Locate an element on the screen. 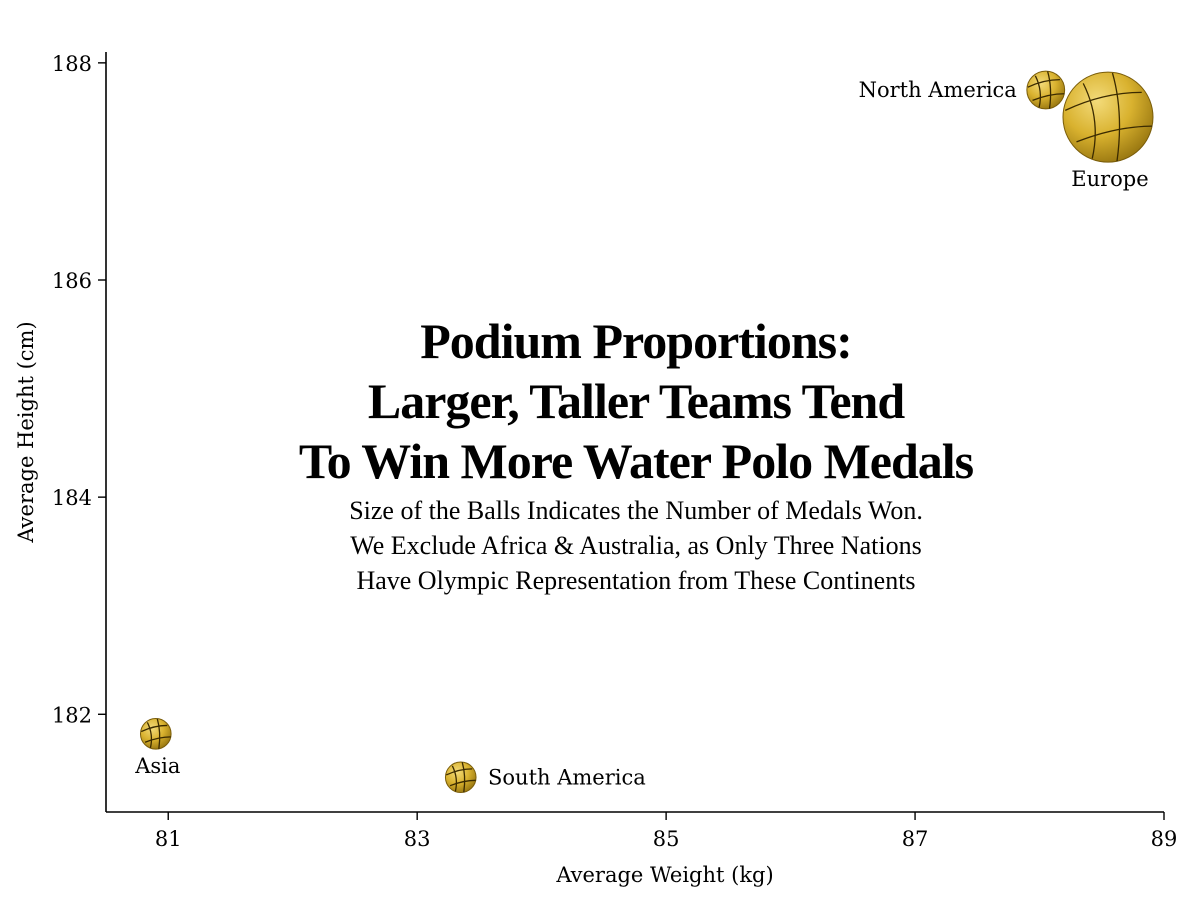  x-ticks: 81 83 85 87 89 is located at coordinates (666, 831).